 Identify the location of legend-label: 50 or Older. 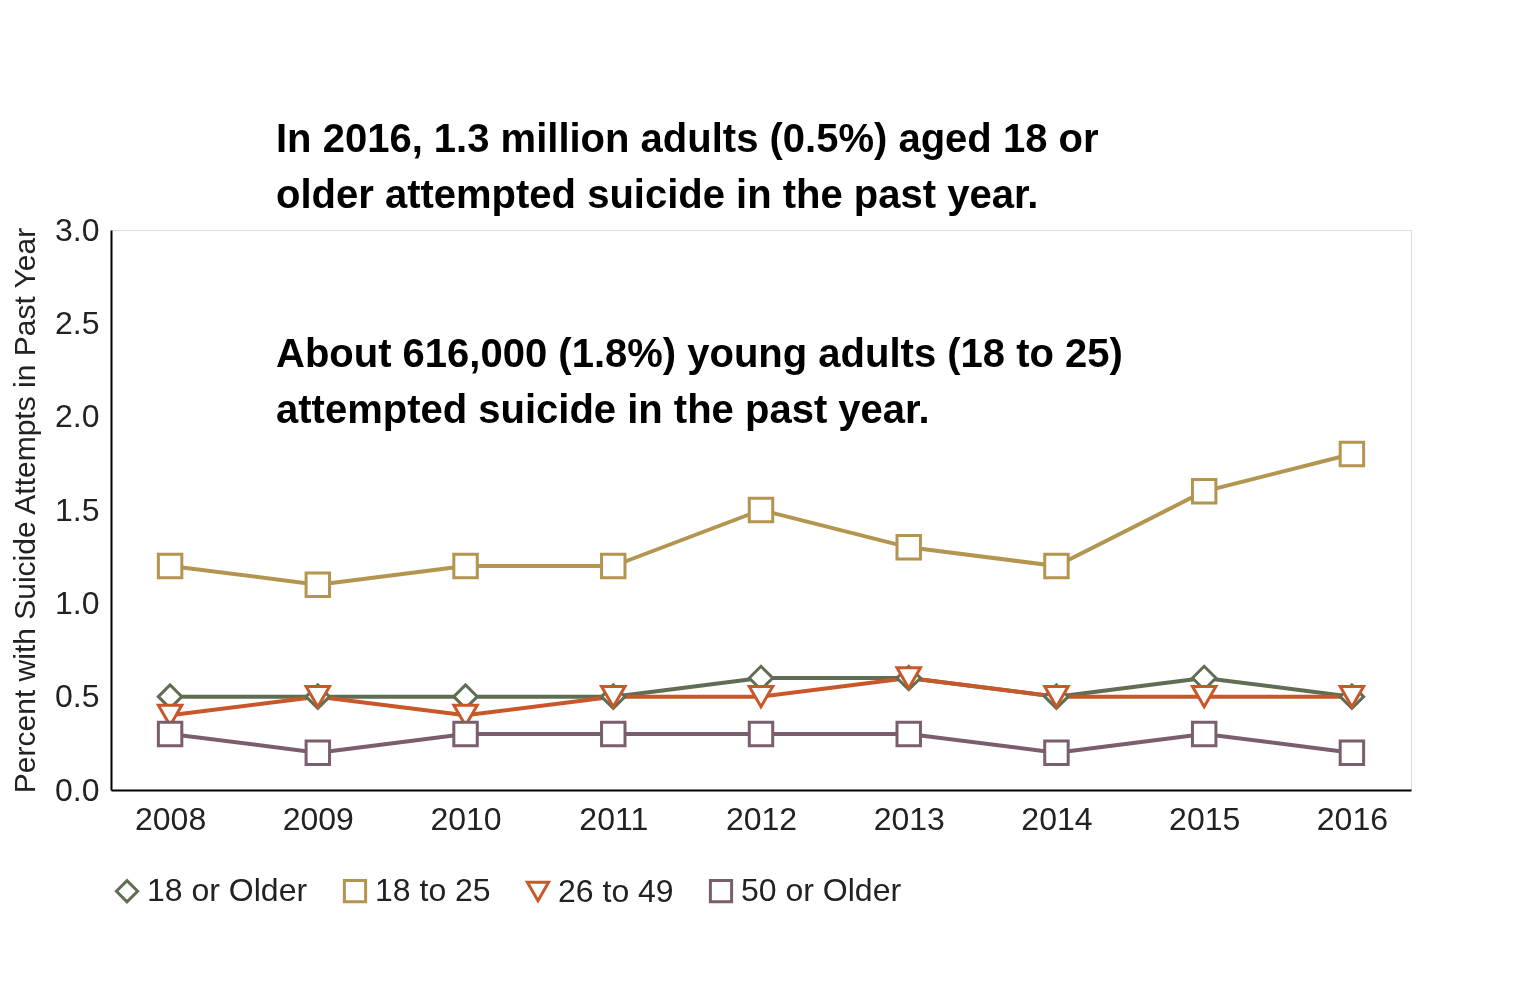
(821, 890).